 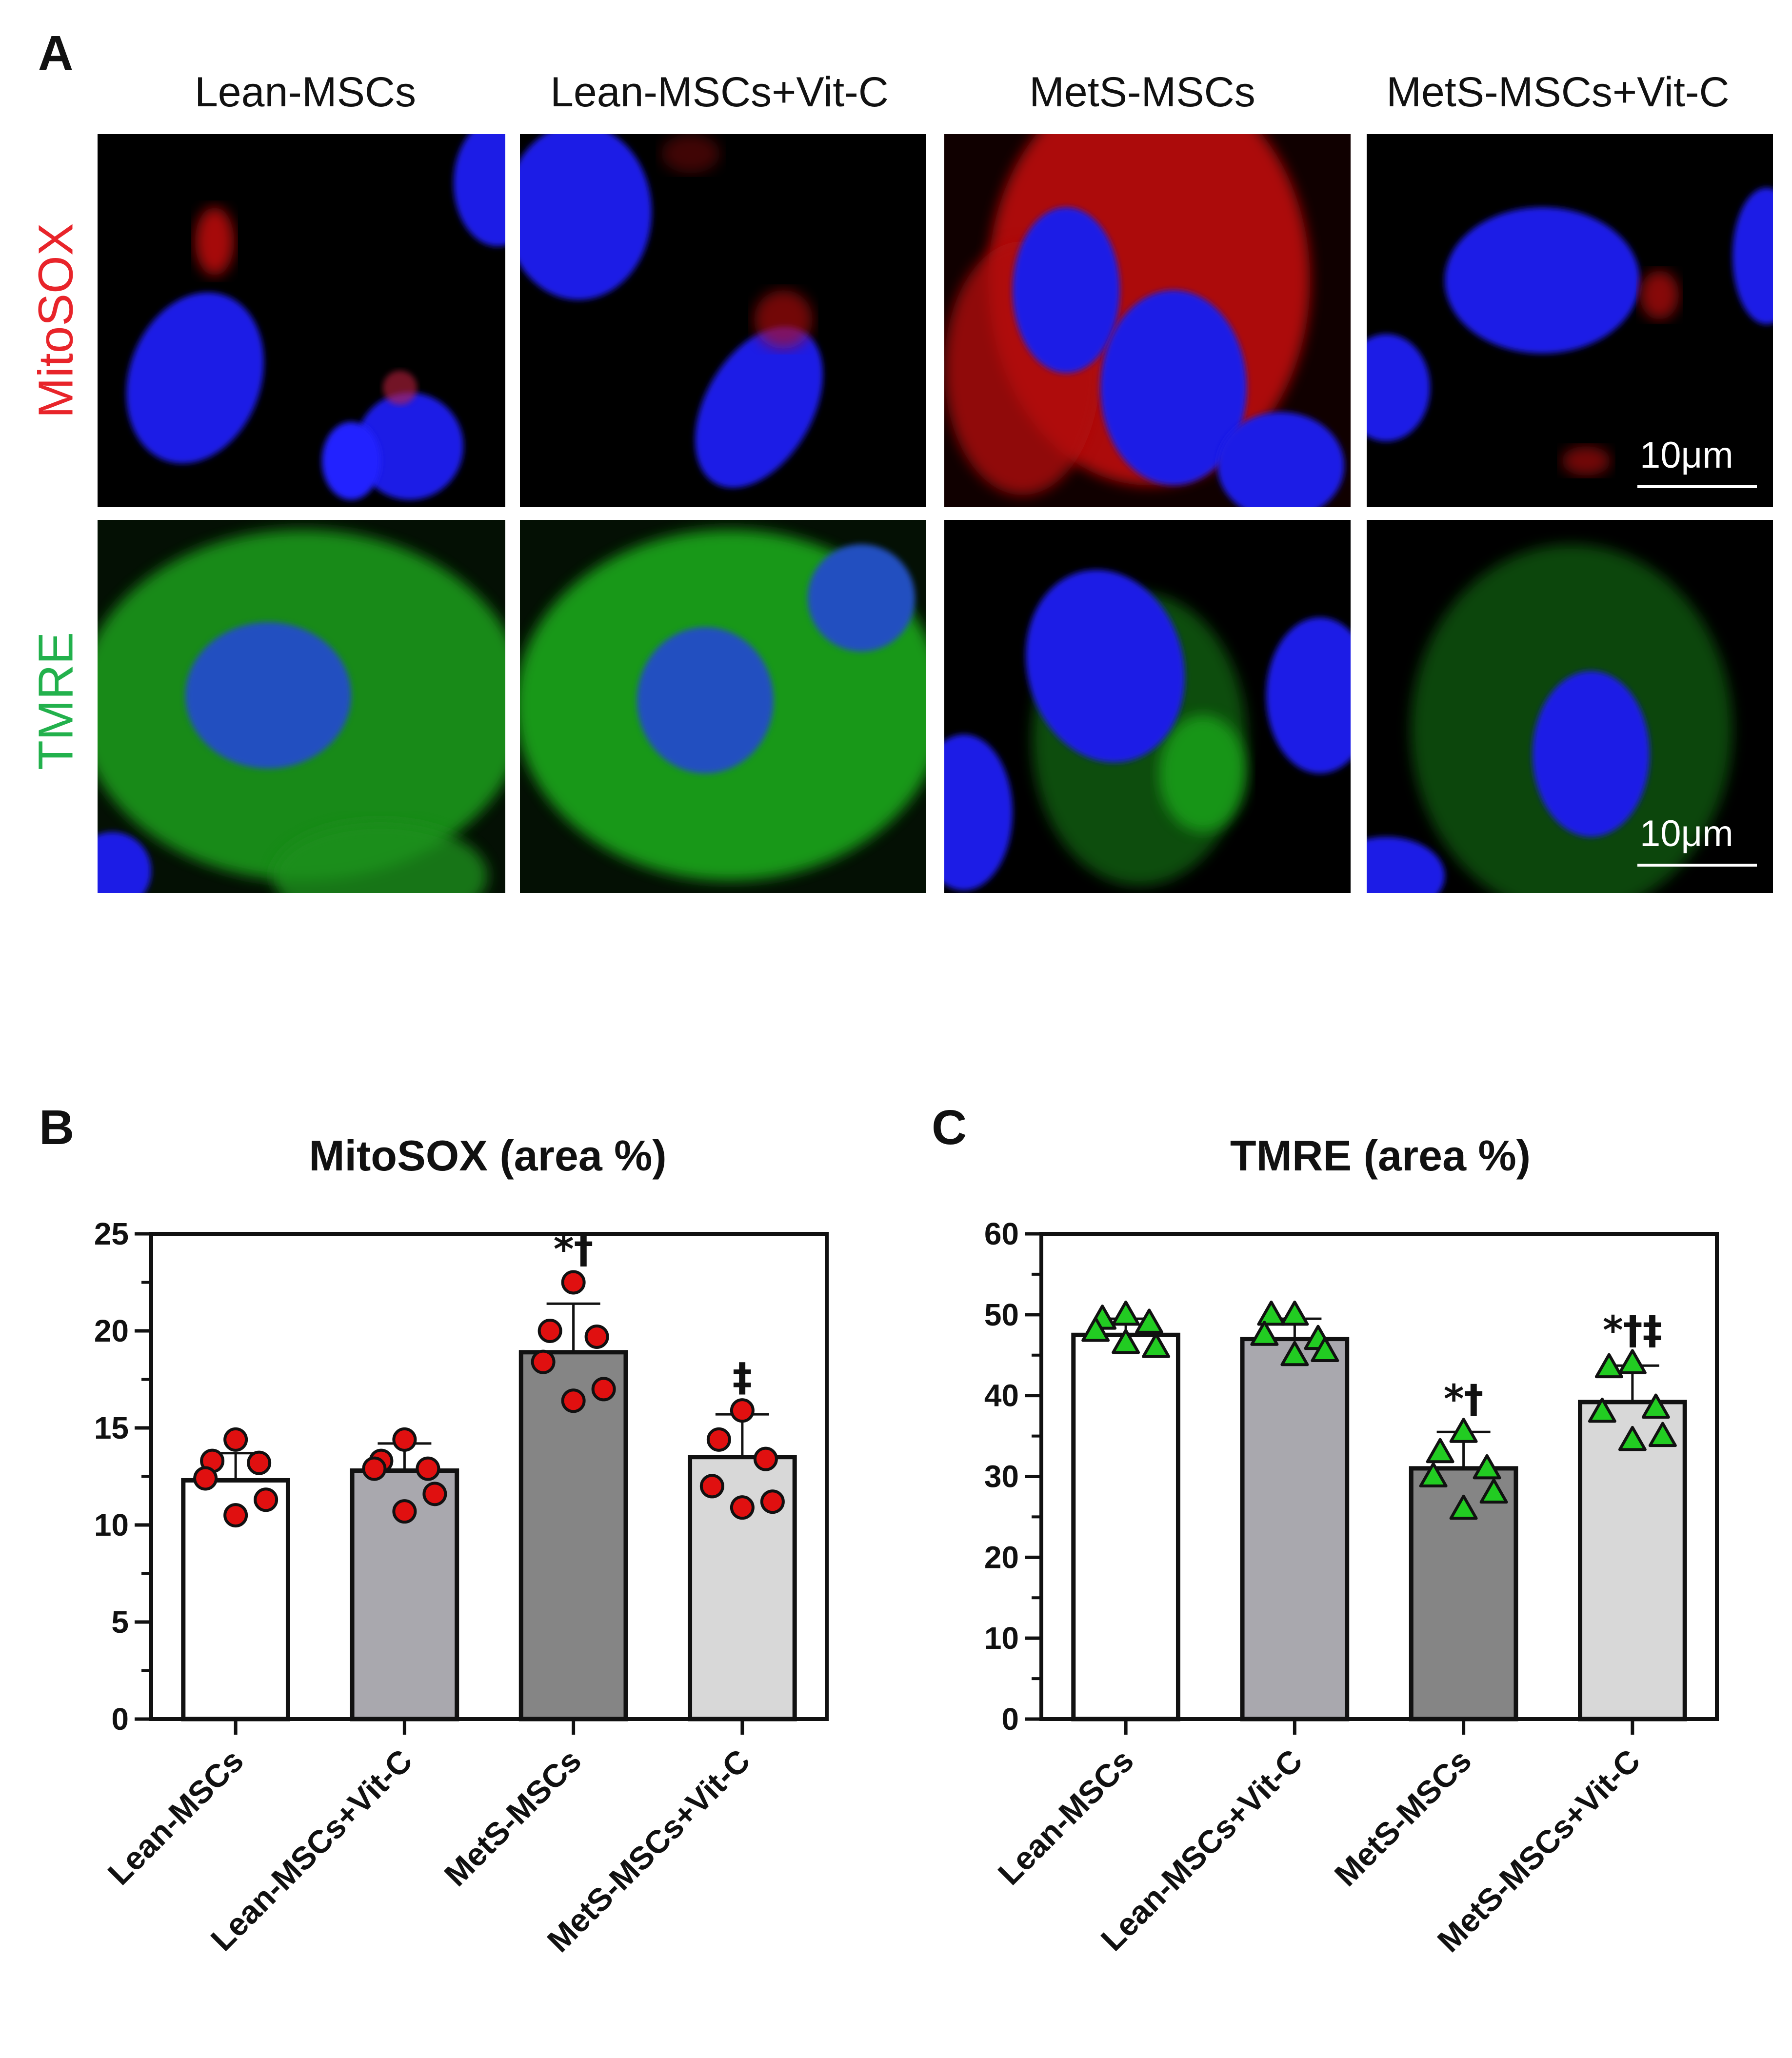 I want to click on micrograph-tmre-lean-mscs-vitc, so click(x=723, y=706).